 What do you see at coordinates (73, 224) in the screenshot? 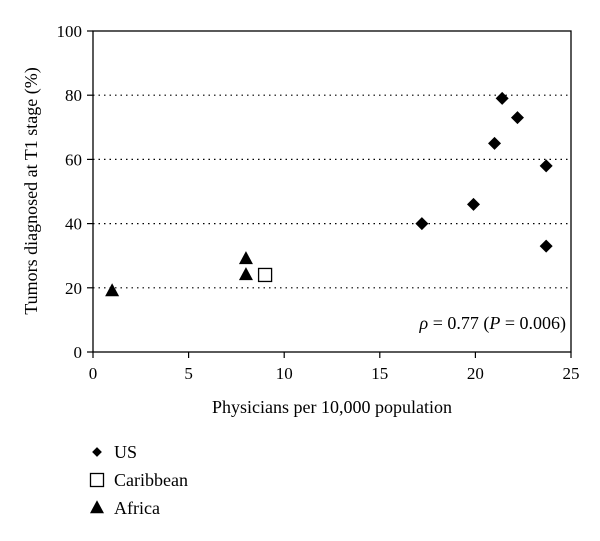
I see `y-tick-label: 40` at bounding box center [73, 224].